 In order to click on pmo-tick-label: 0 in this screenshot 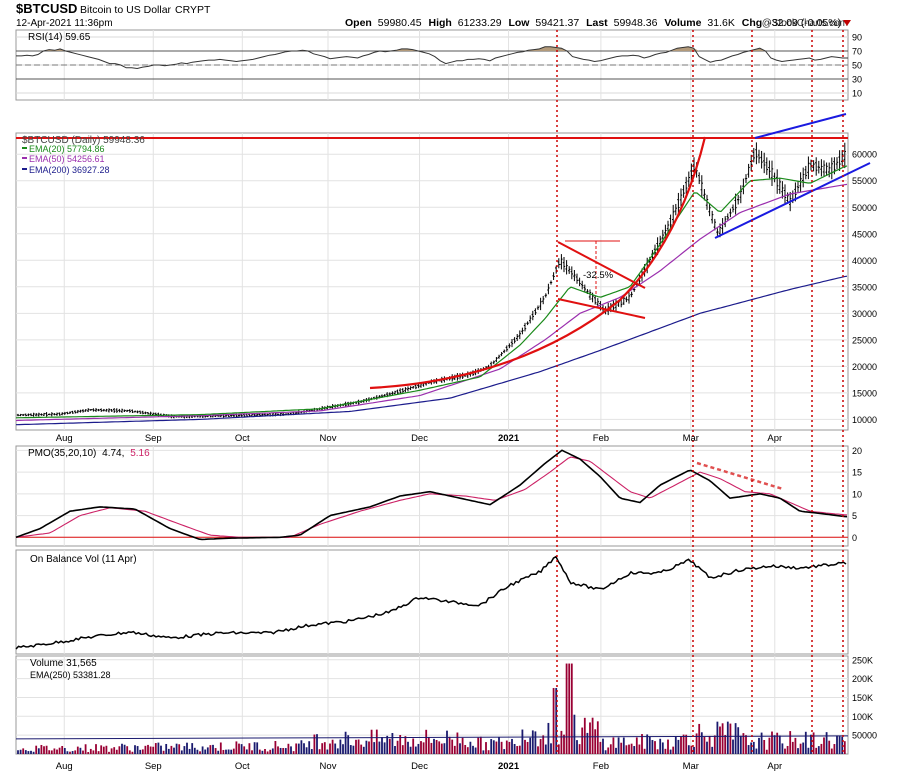, I will do `click(854, 538)`.